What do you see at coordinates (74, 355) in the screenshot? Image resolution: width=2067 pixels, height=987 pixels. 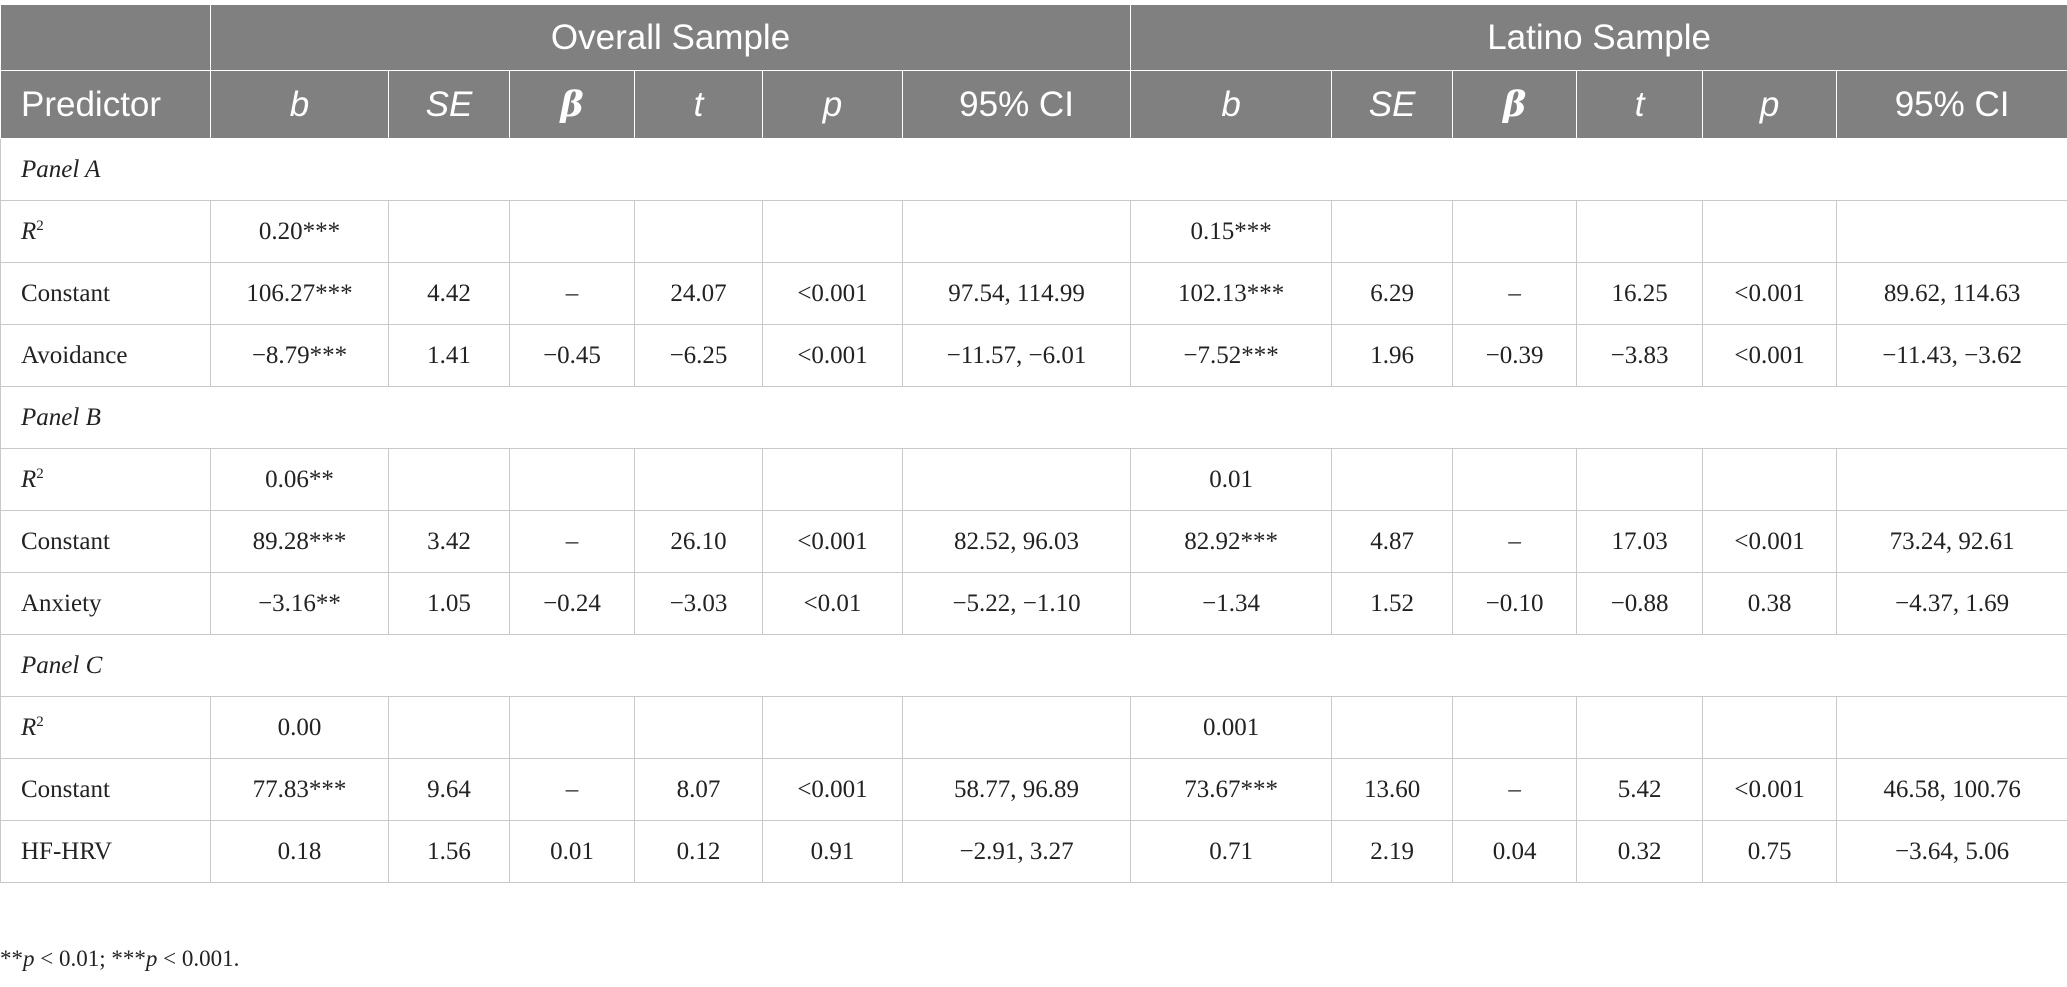 I see `predictor-label: Avoidance` at bounding box center [74, 355].